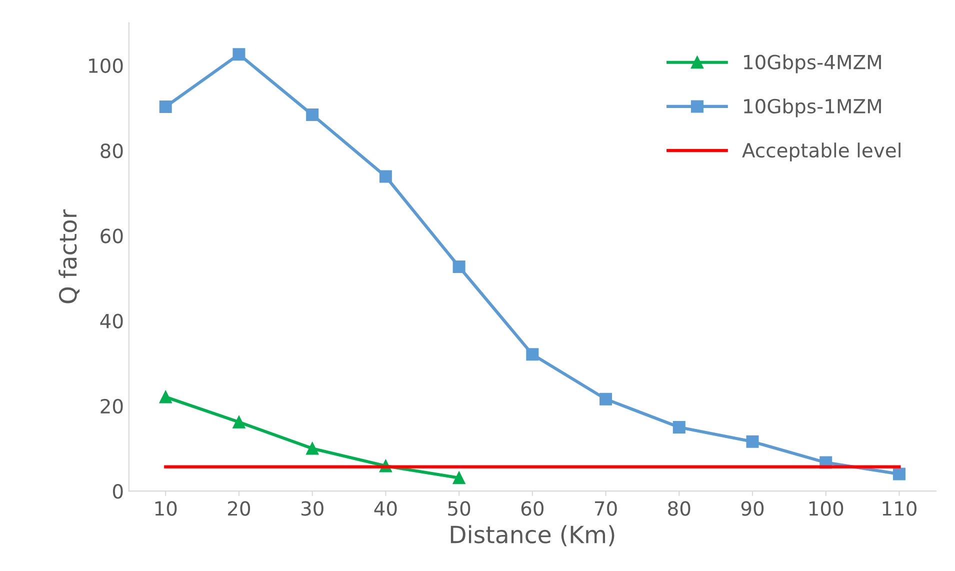 The width and height of the screenshot is (955, 571). Describe the element at coordinates (899, 508) in the screenshot. I see `x-tick-label: 110` at that location.